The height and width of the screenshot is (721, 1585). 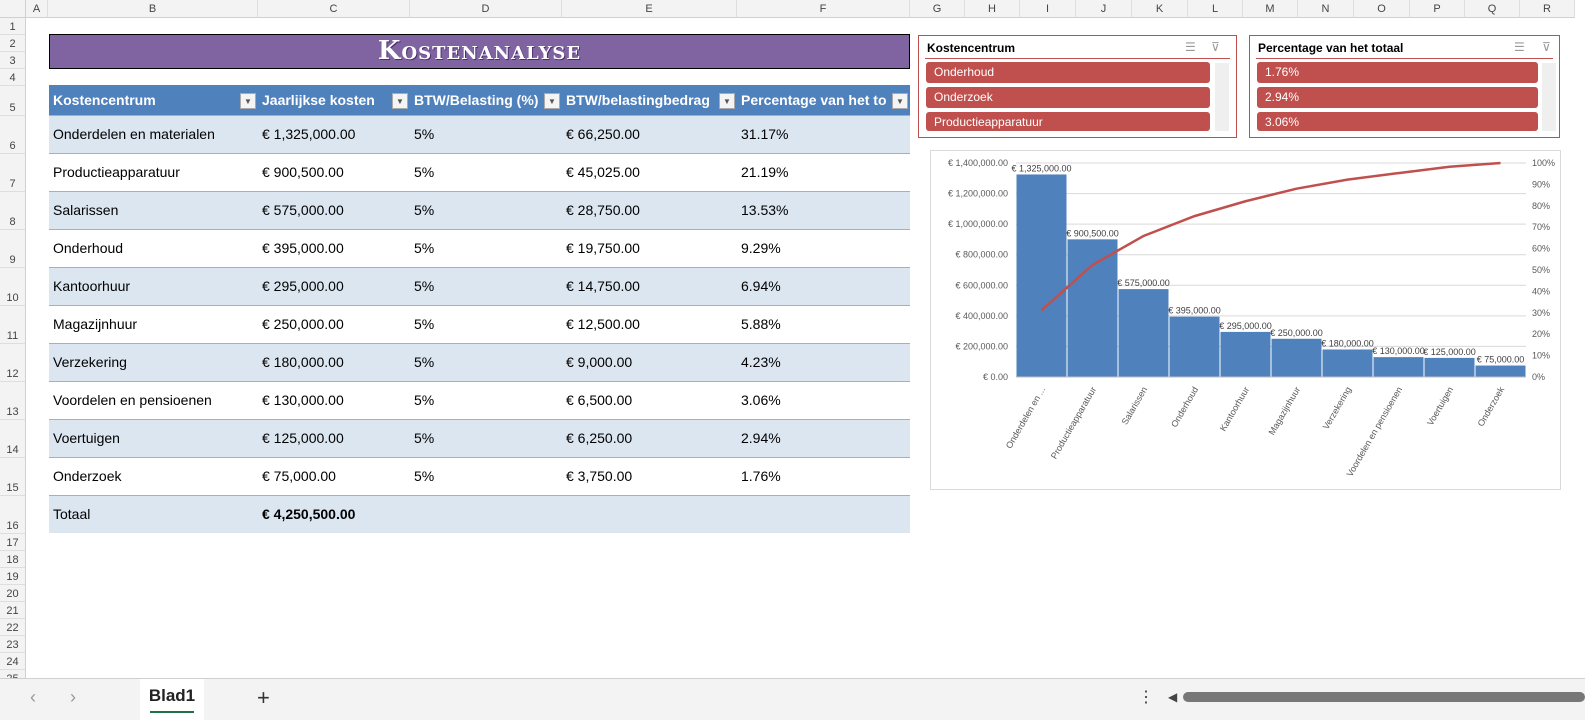 I want to click on column-header: Q, so click(x=1492, y=9).